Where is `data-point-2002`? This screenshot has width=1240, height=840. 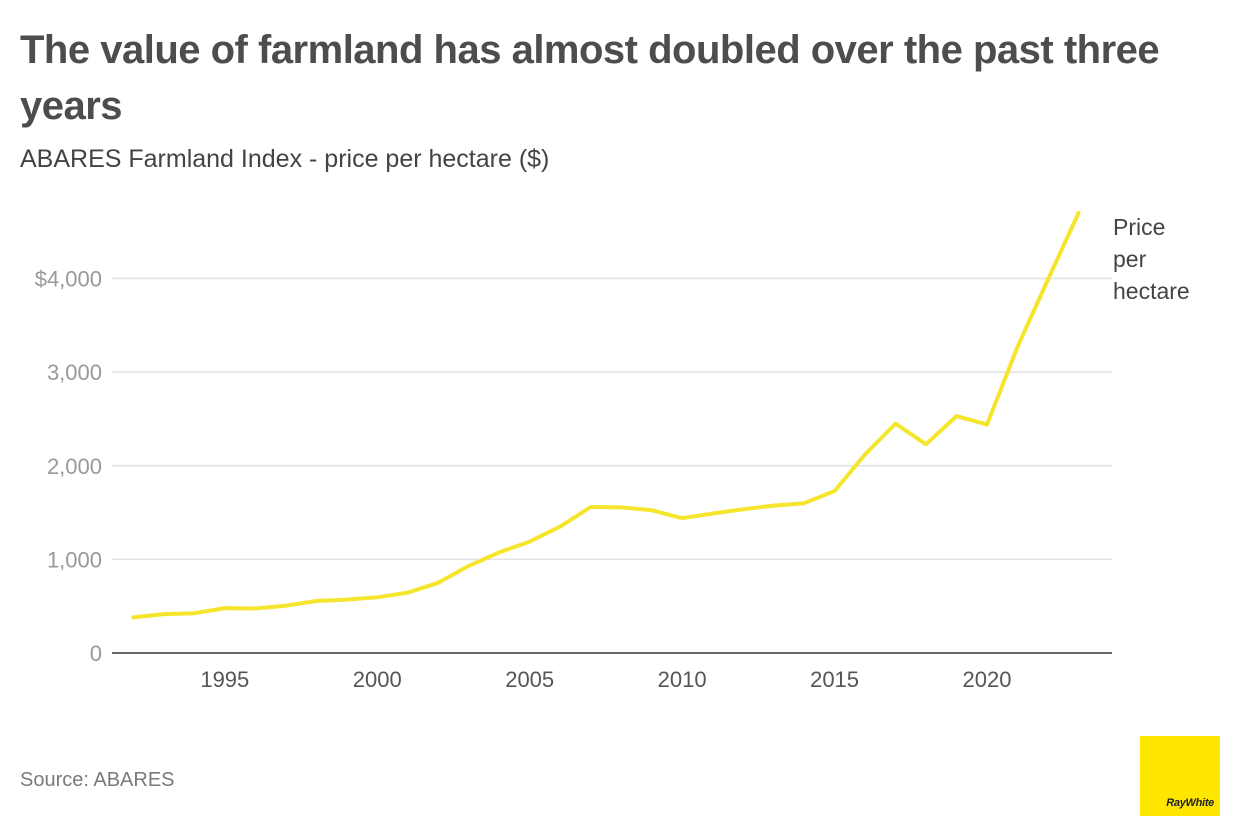 data-point-2002 is located at coordinates (438, 583).